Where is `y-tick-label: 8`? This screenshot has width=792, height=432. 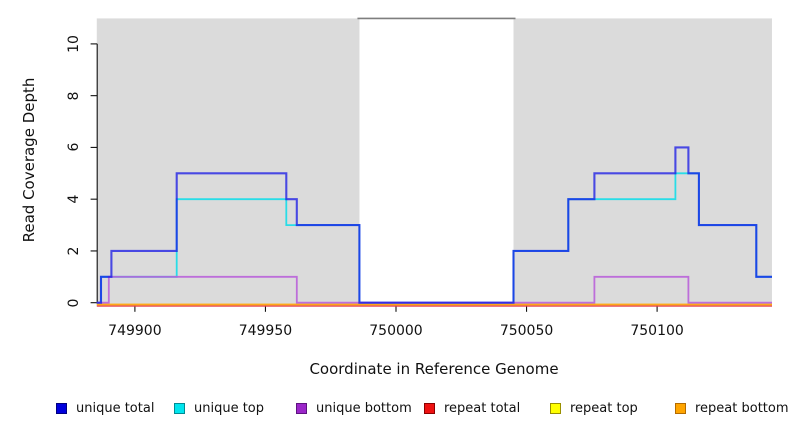 y-tick-label: 8 is located at coordinates (74, 96).